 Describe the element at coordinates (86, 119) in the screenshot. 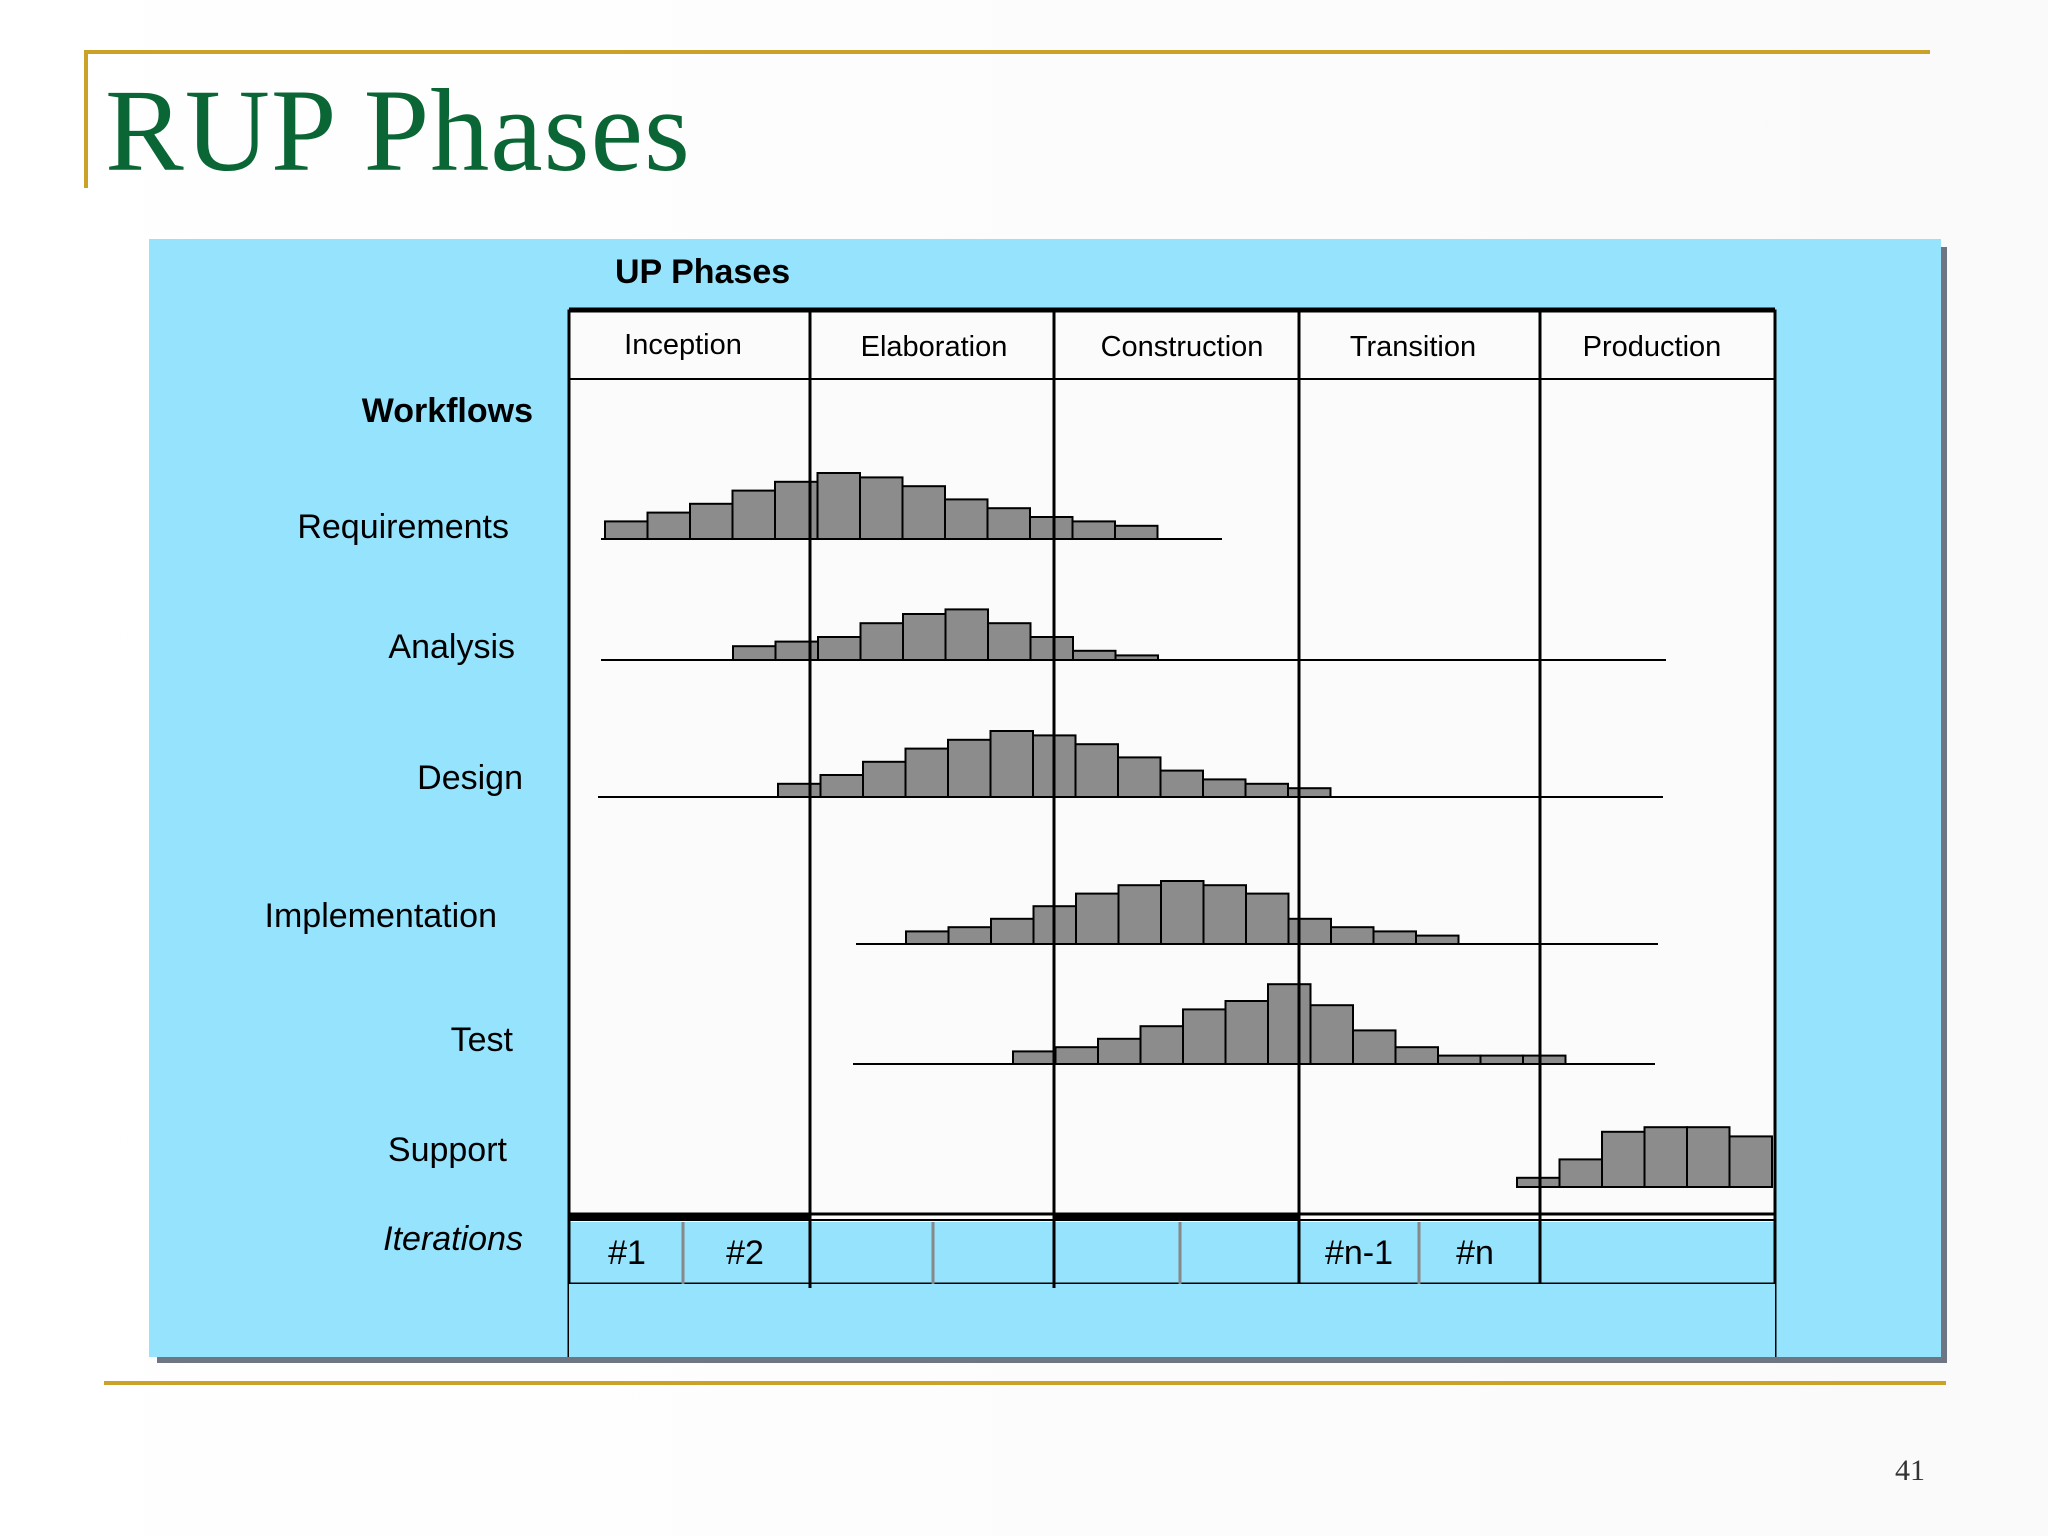

I see `title-rule-left` at that location.